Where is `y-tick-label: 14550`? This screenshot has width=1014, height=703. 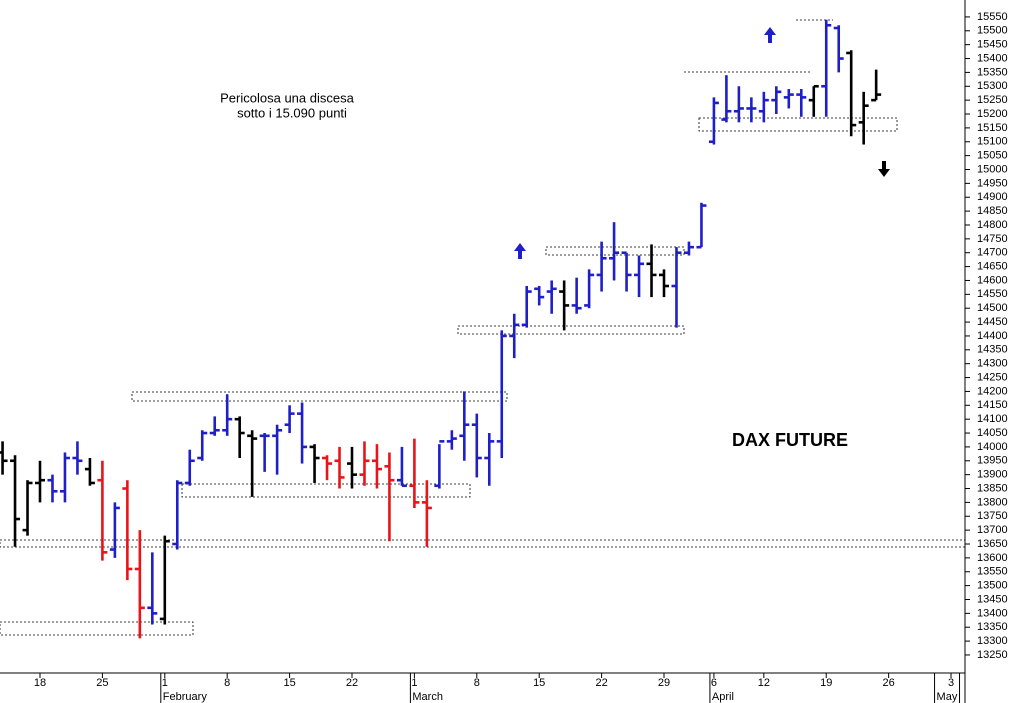
y-tick-label: 14550 is located at coordinates (992, 294).